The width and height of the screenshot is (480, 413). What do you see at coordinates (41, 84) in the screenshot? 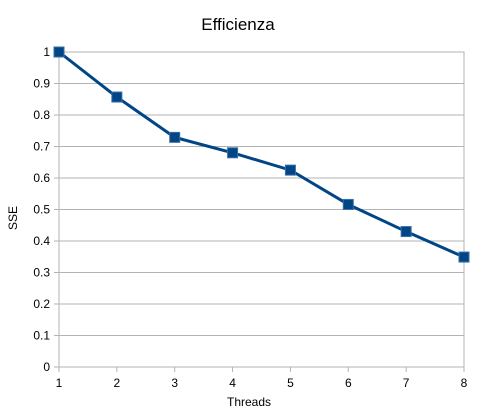
I see `y-tick-label: 0.9` at bounding box center [41, 84].